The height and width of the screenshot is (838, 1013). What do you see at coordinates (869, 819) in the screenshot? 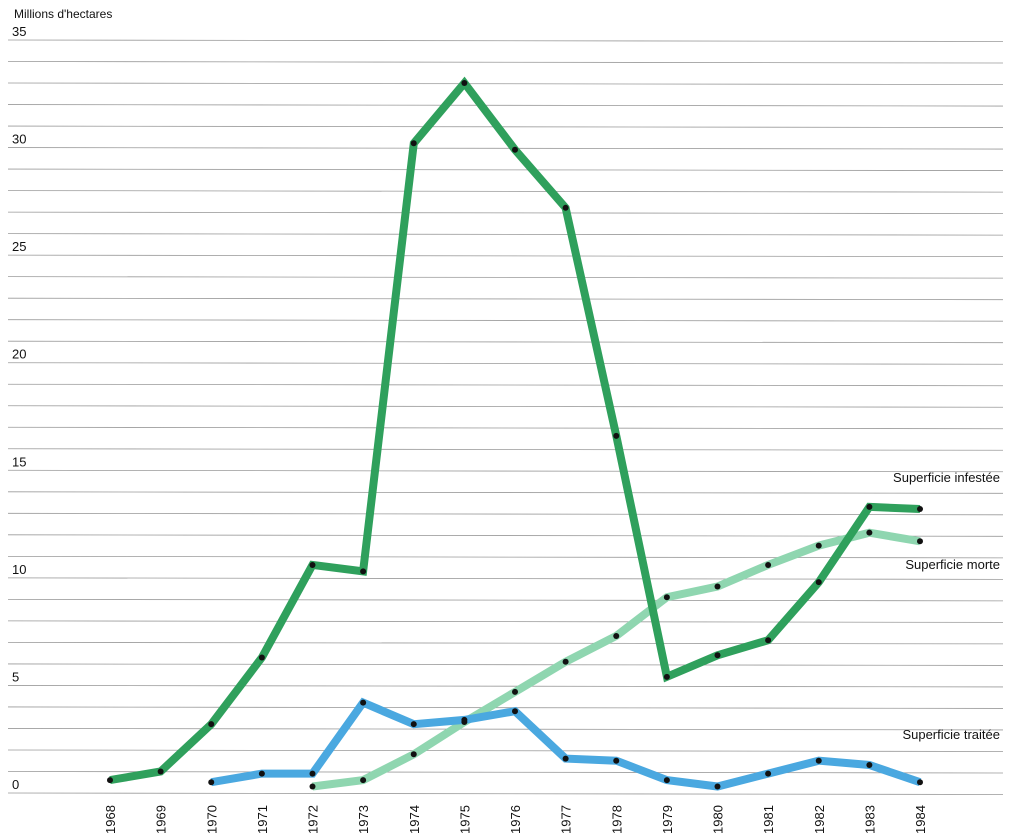
I see `x-tick-label: 1983` at bounding box center [869, 819].